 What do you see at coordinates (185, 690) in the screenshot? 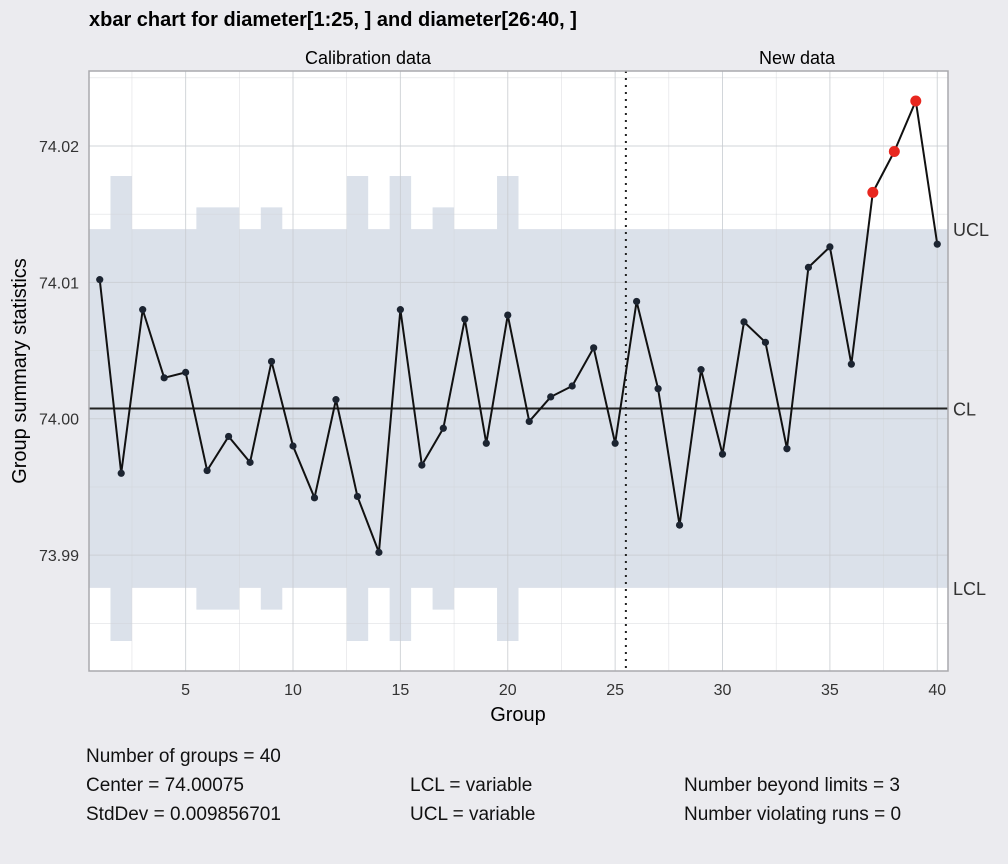
I see `x-tick-label: 5` at bounding box center [185, 690].